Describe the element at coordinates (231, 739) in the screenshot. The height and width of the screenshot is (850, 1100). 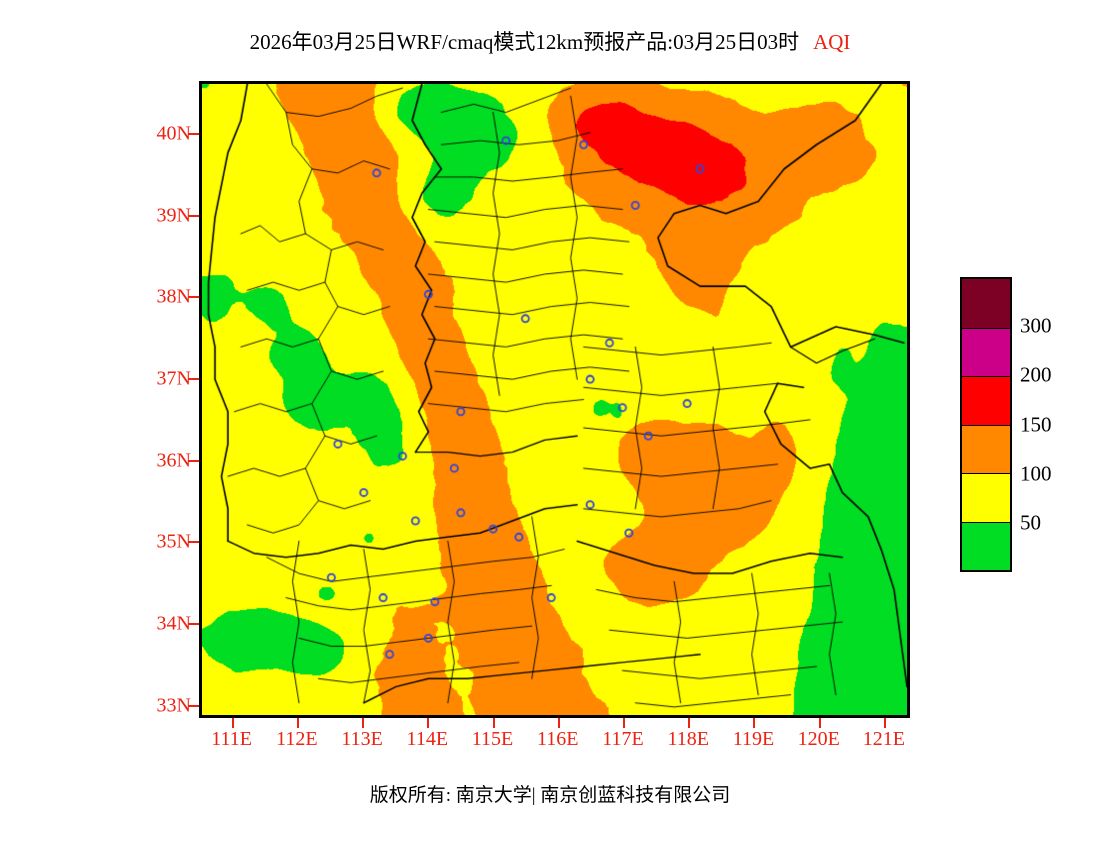
I see `x-axis-label-111e: 111E` at that location.